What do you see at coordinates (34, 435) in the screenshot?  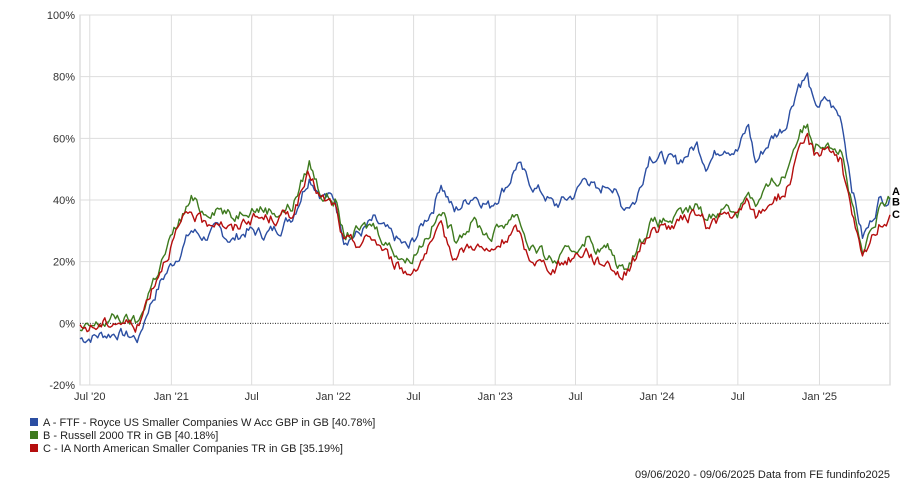 I see `legend-swatch-b` at bounding box center [34, 435].